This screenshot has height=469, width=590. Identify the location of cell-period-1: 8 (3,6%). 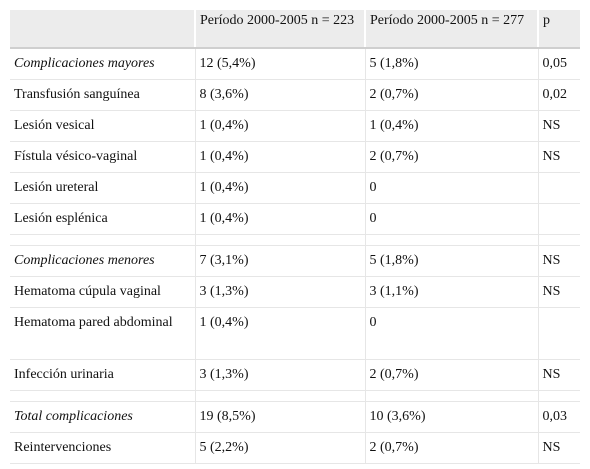
(279, 95).